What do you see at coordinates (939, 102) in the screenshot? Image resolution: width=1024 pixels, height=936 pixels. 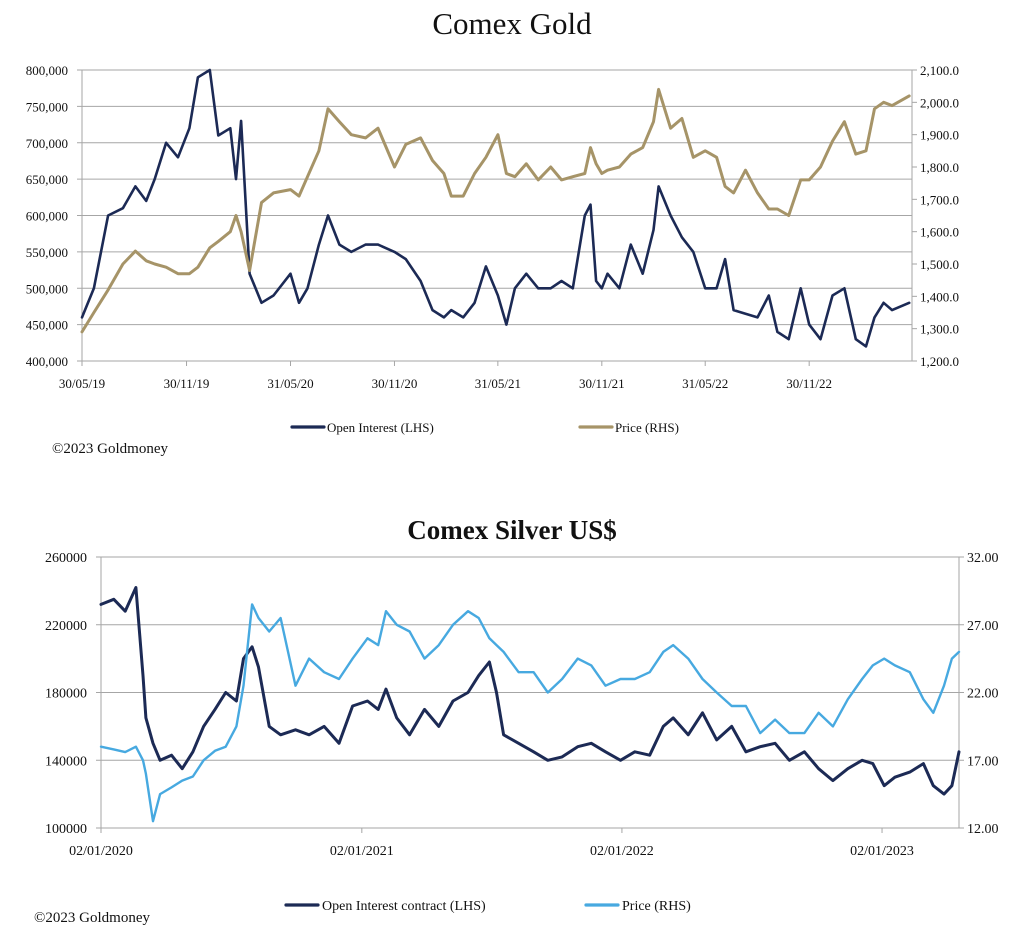 I see `right-tick-label: 2,000.0` at bounding box center [939, 102].